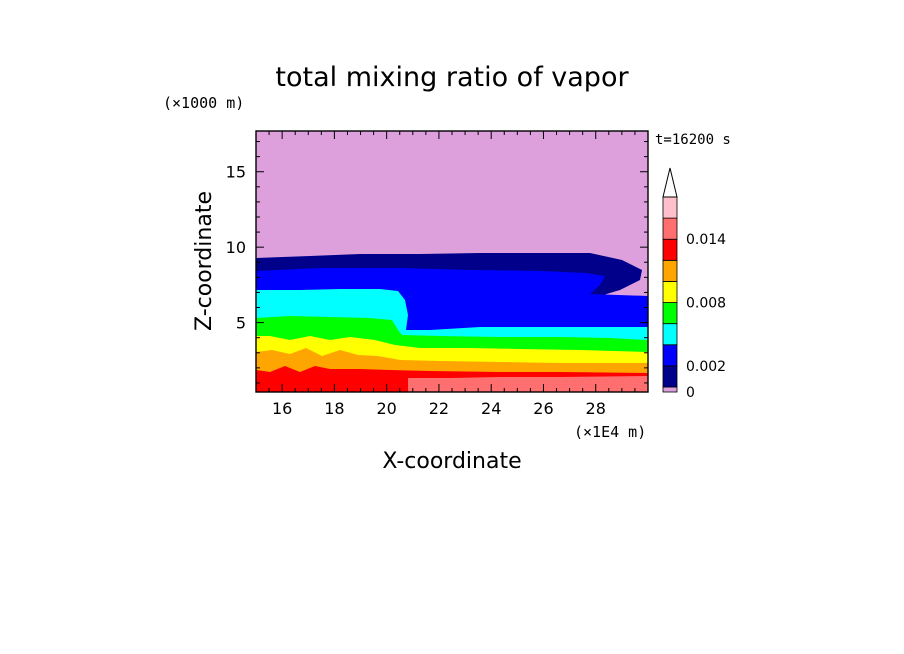 This screenshot has width=904, height=654. I want to click on y-tick-label: 15, so click(236, 172).